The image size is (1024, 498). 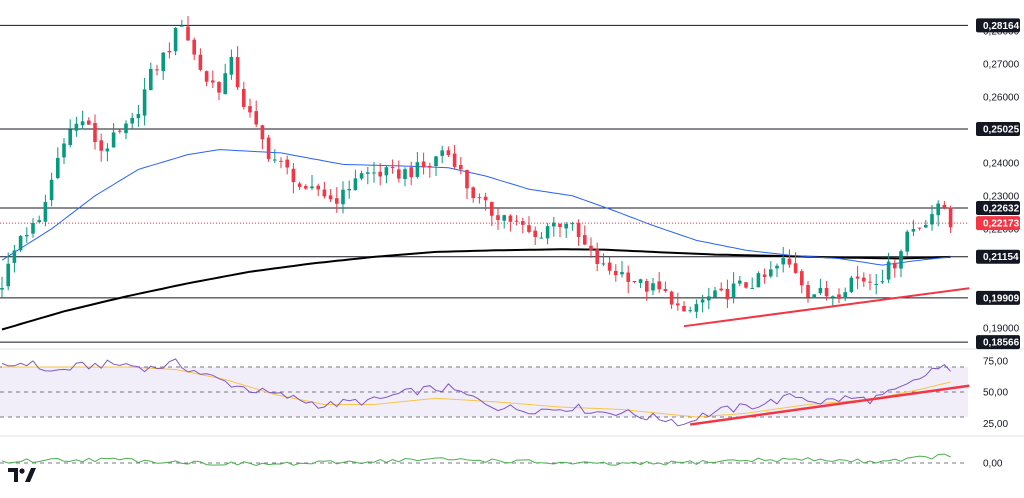 I want to click on osc-line, so click(x=476, y=460).